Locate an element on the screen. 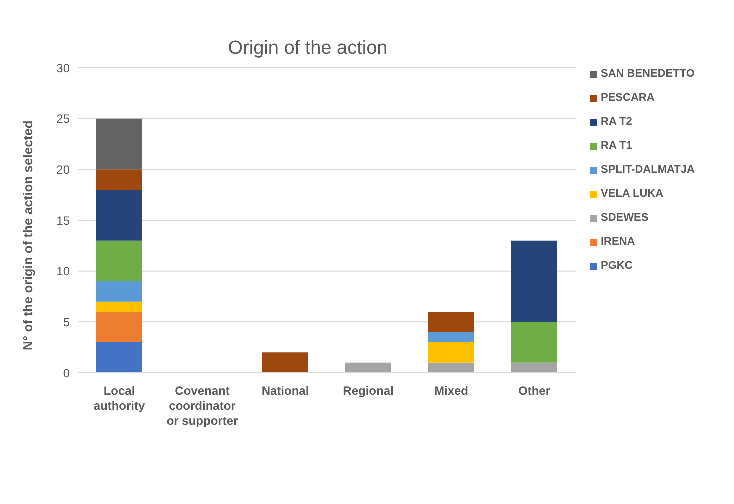 The width and height of the screenshot is (734, 504). x-tick-label: Mixed is located at coordinates (451, 391).